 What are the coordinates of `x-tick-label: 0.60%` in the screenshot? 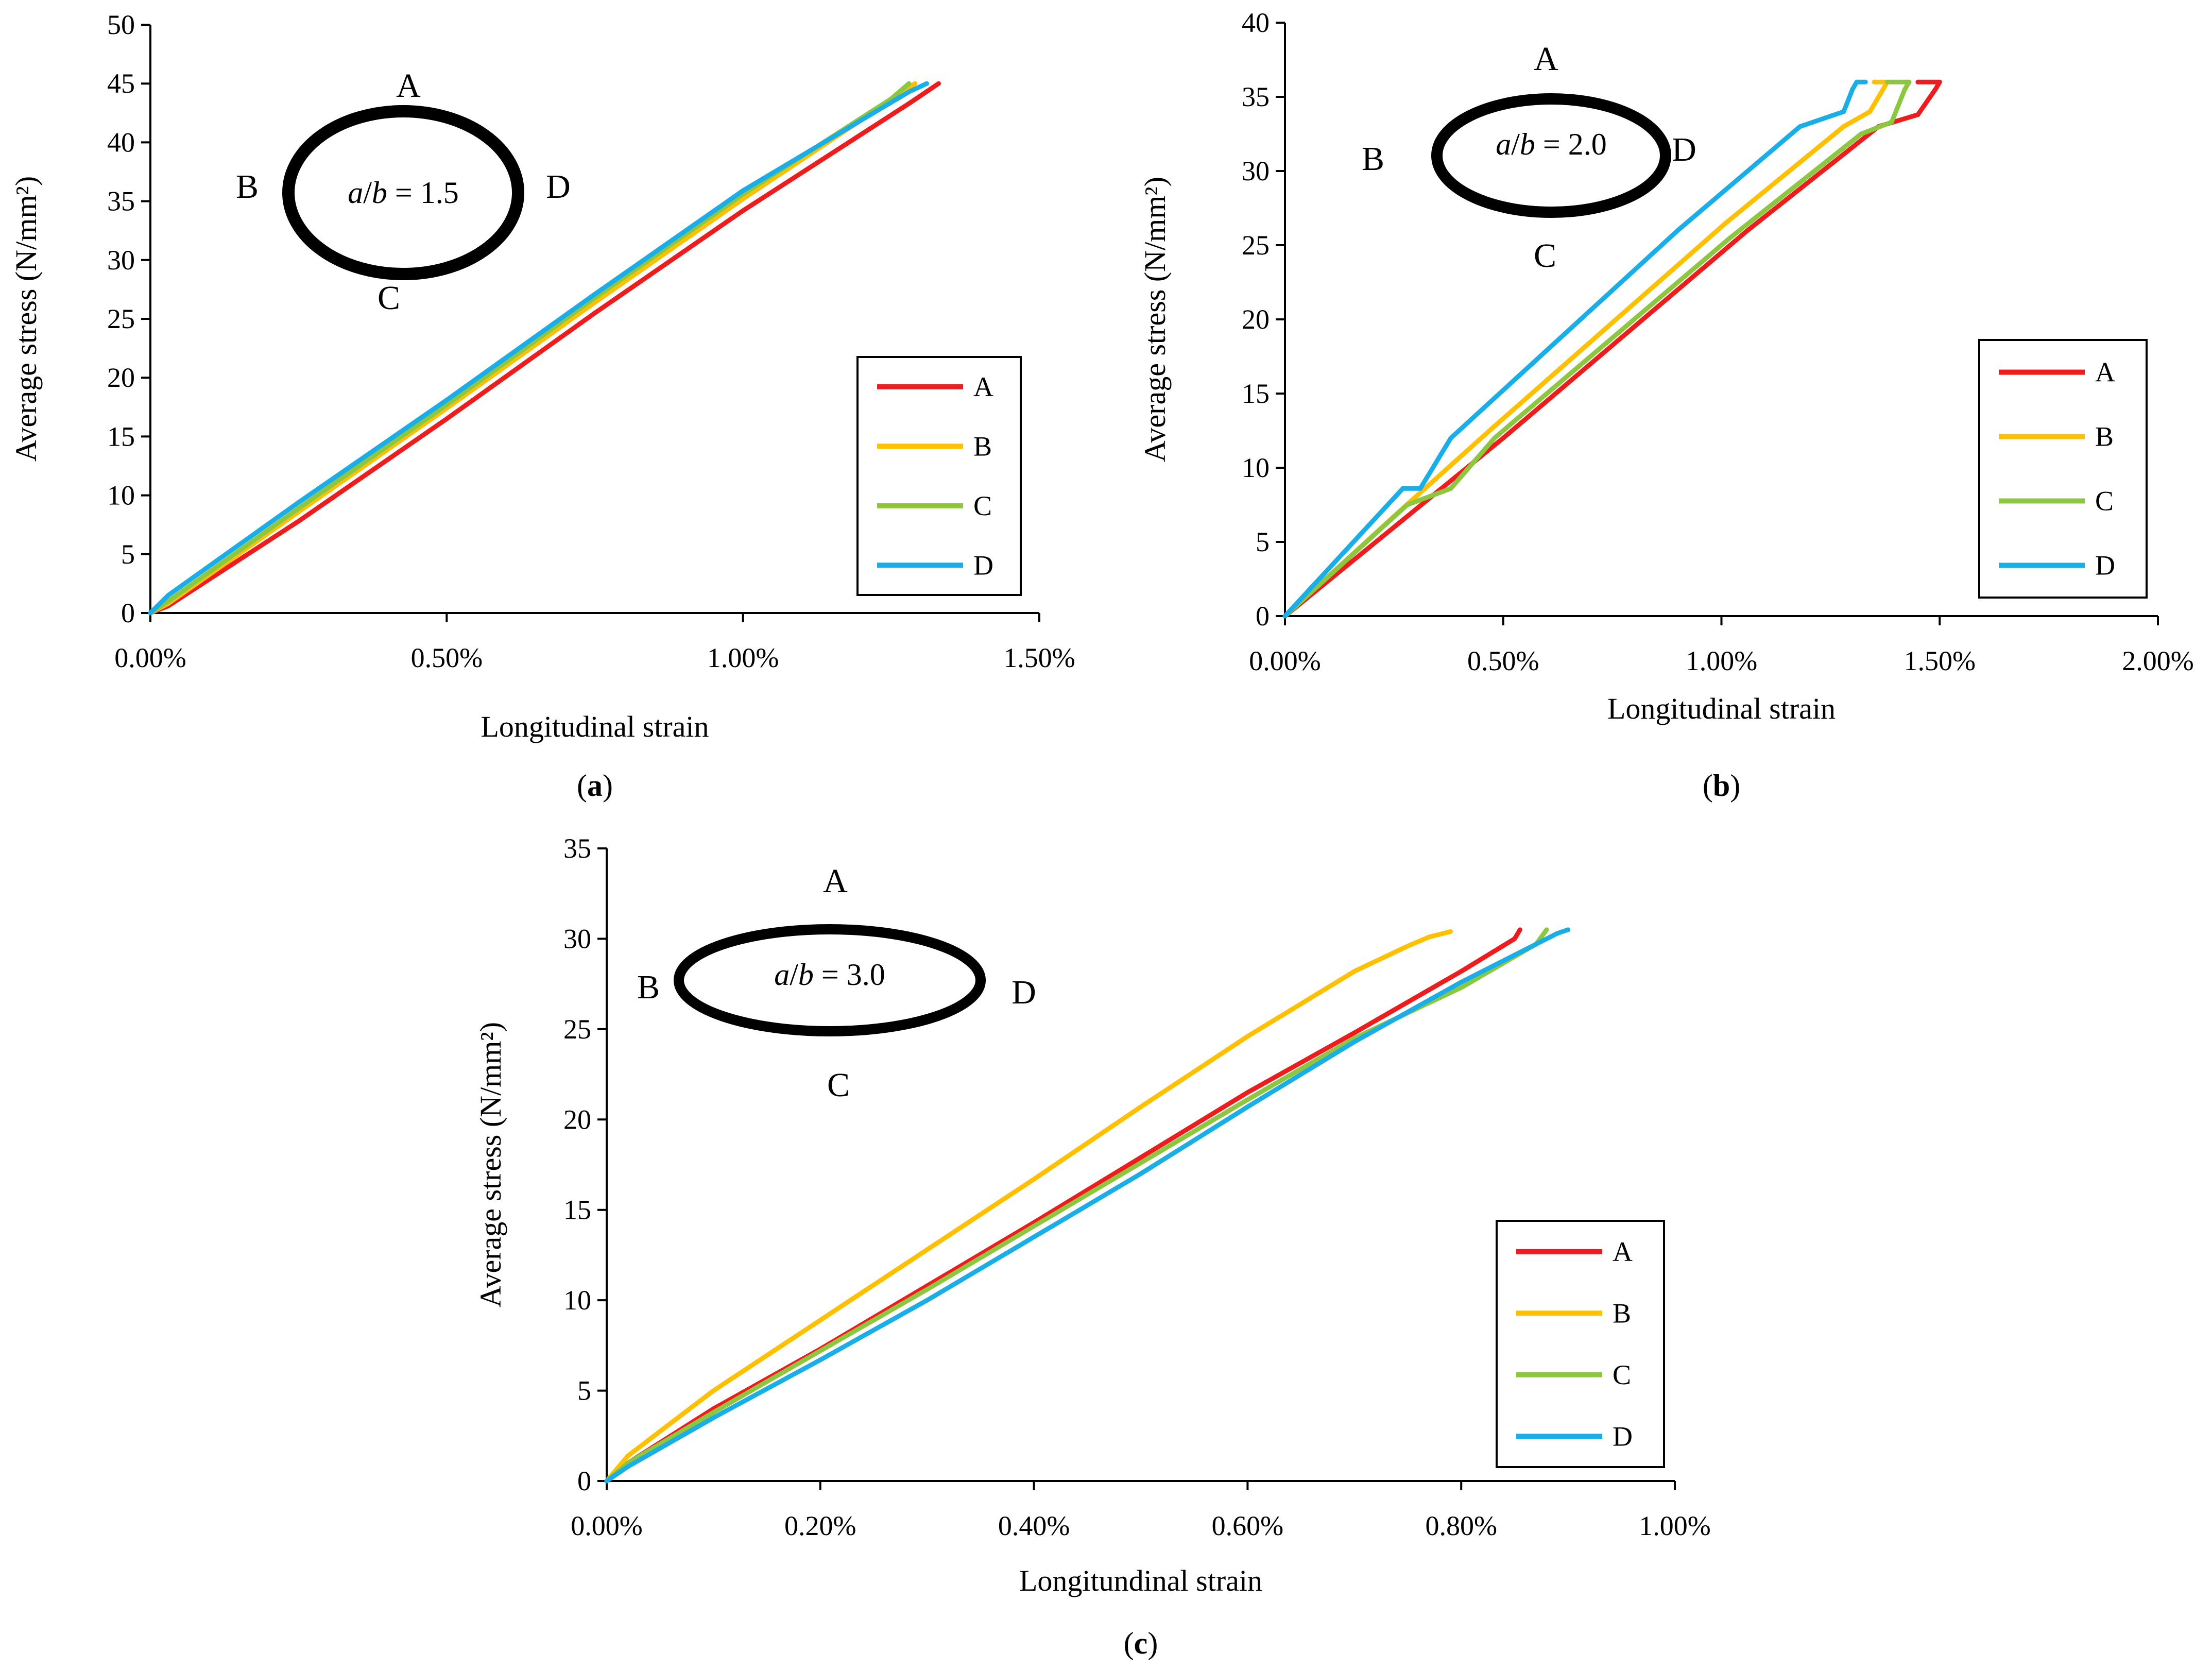 It's located at (1247, 1525).